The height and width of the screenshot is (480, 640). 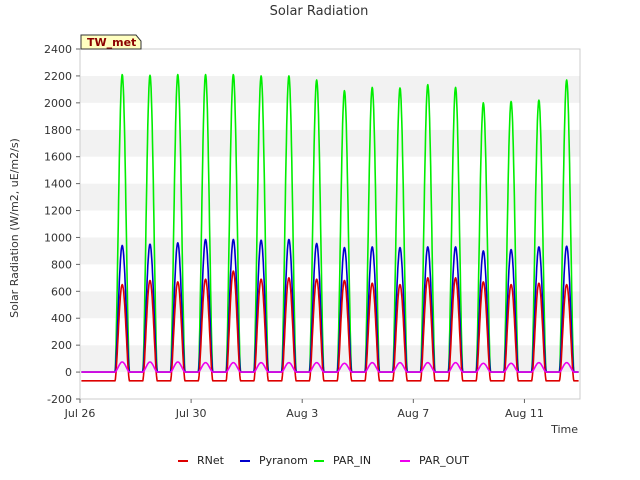 I want to click on x-tick-label: Jul 26, so click(x=80, y=413).